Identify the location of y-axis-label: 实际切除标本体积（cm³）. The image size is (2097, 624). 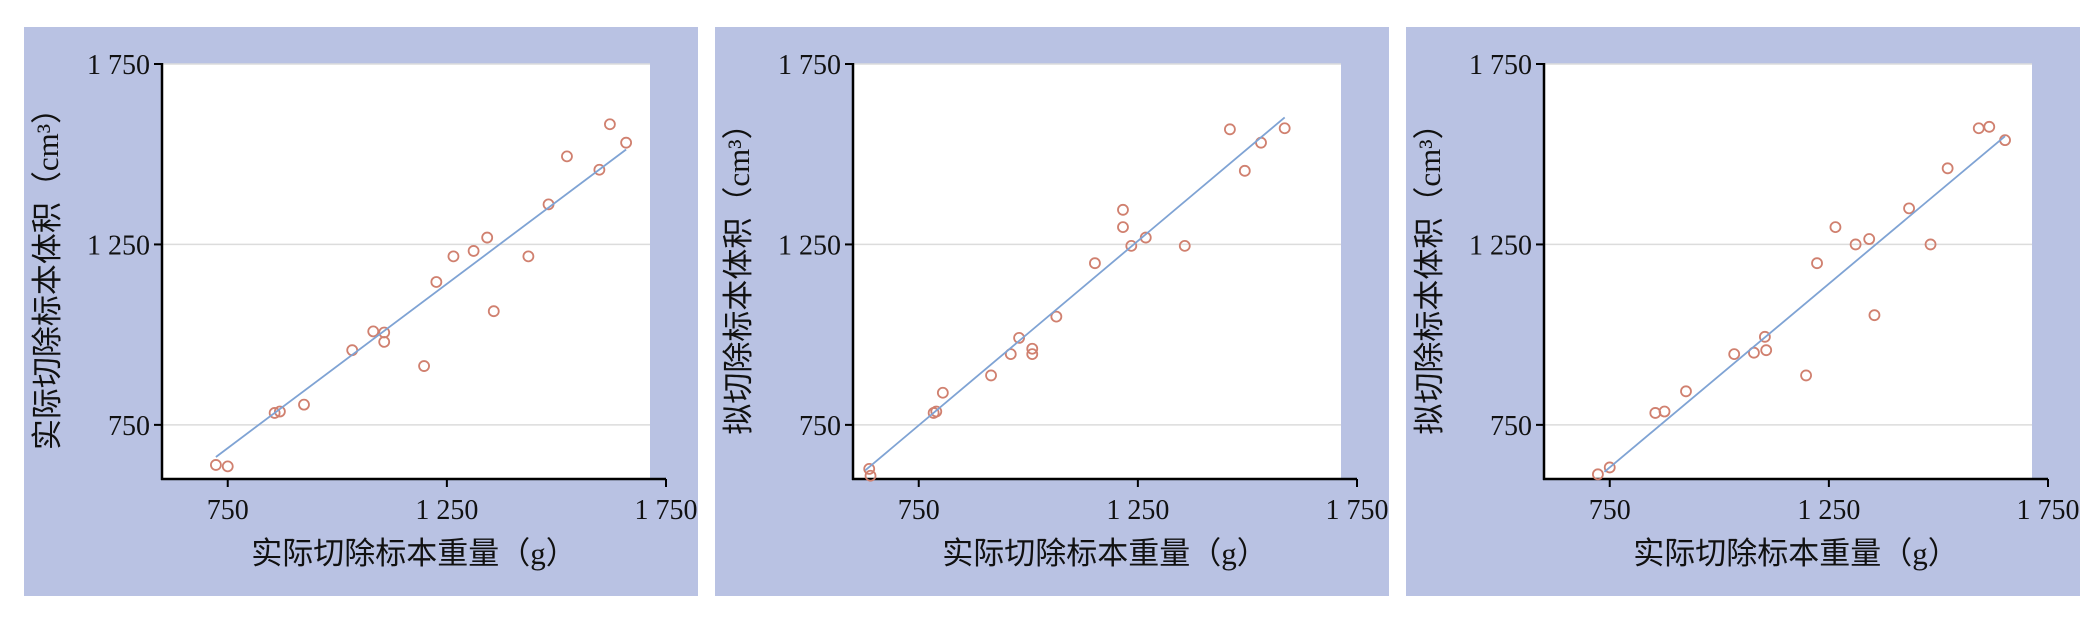
(47, 271).